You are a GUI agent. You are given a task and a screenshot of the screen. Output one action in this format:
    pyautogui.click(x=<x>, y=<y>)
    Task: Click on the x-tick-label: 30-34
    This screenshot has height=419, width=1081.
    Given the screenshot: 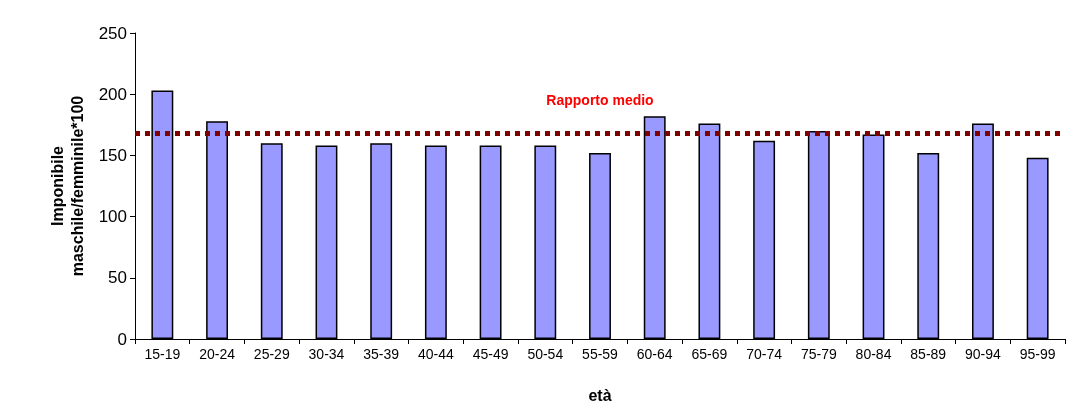 What is the action you would take?
    pyautogui.click(x=326, y=354)
    